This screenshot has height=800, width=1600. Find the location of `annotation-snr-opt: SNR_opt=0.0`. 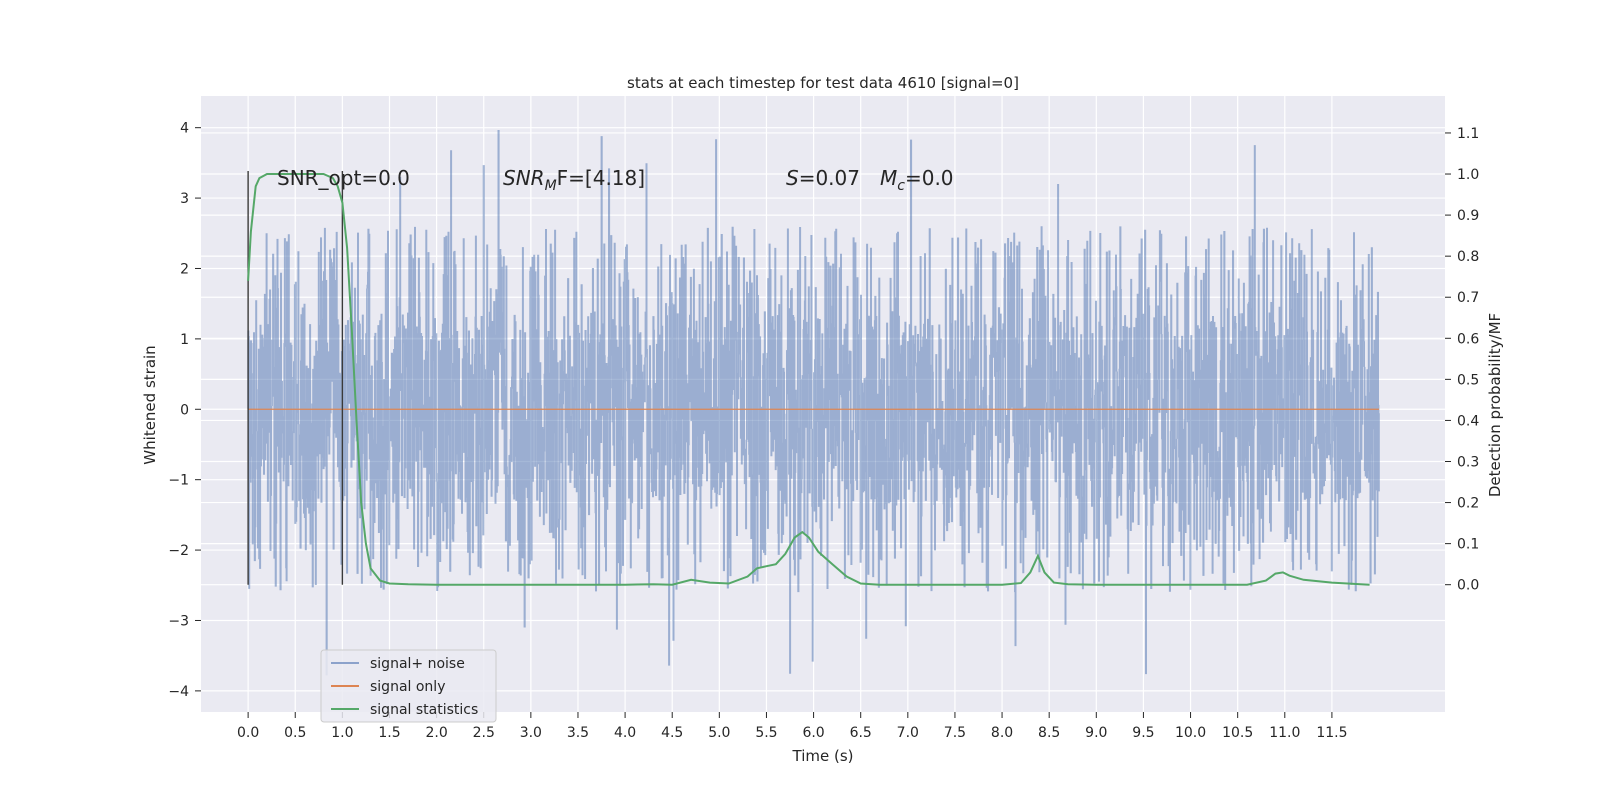

annotation-snr-opt: SNR_opt=0.0 is located at coordinates (343, 178).